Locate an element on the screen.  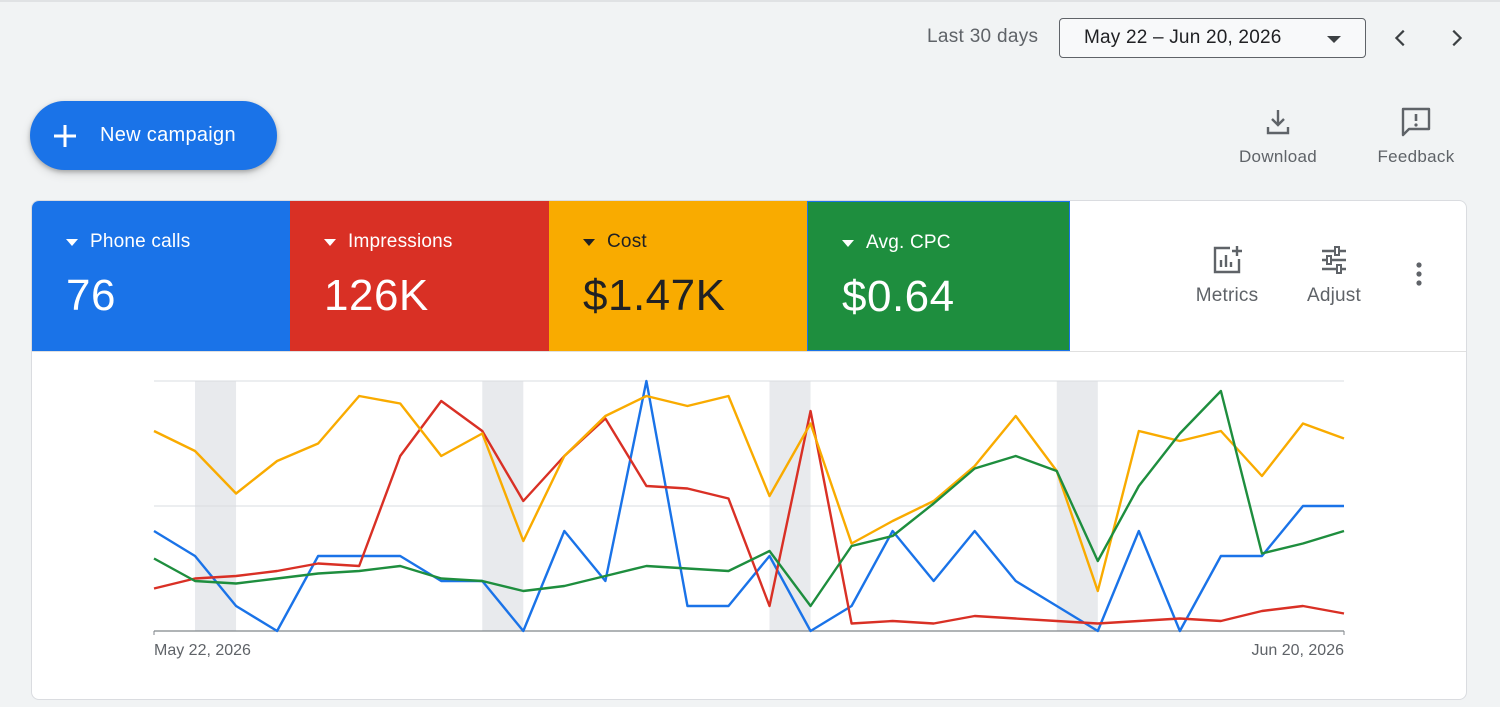
new-campaign-label: New campaign is located at coordinates (168, 135).